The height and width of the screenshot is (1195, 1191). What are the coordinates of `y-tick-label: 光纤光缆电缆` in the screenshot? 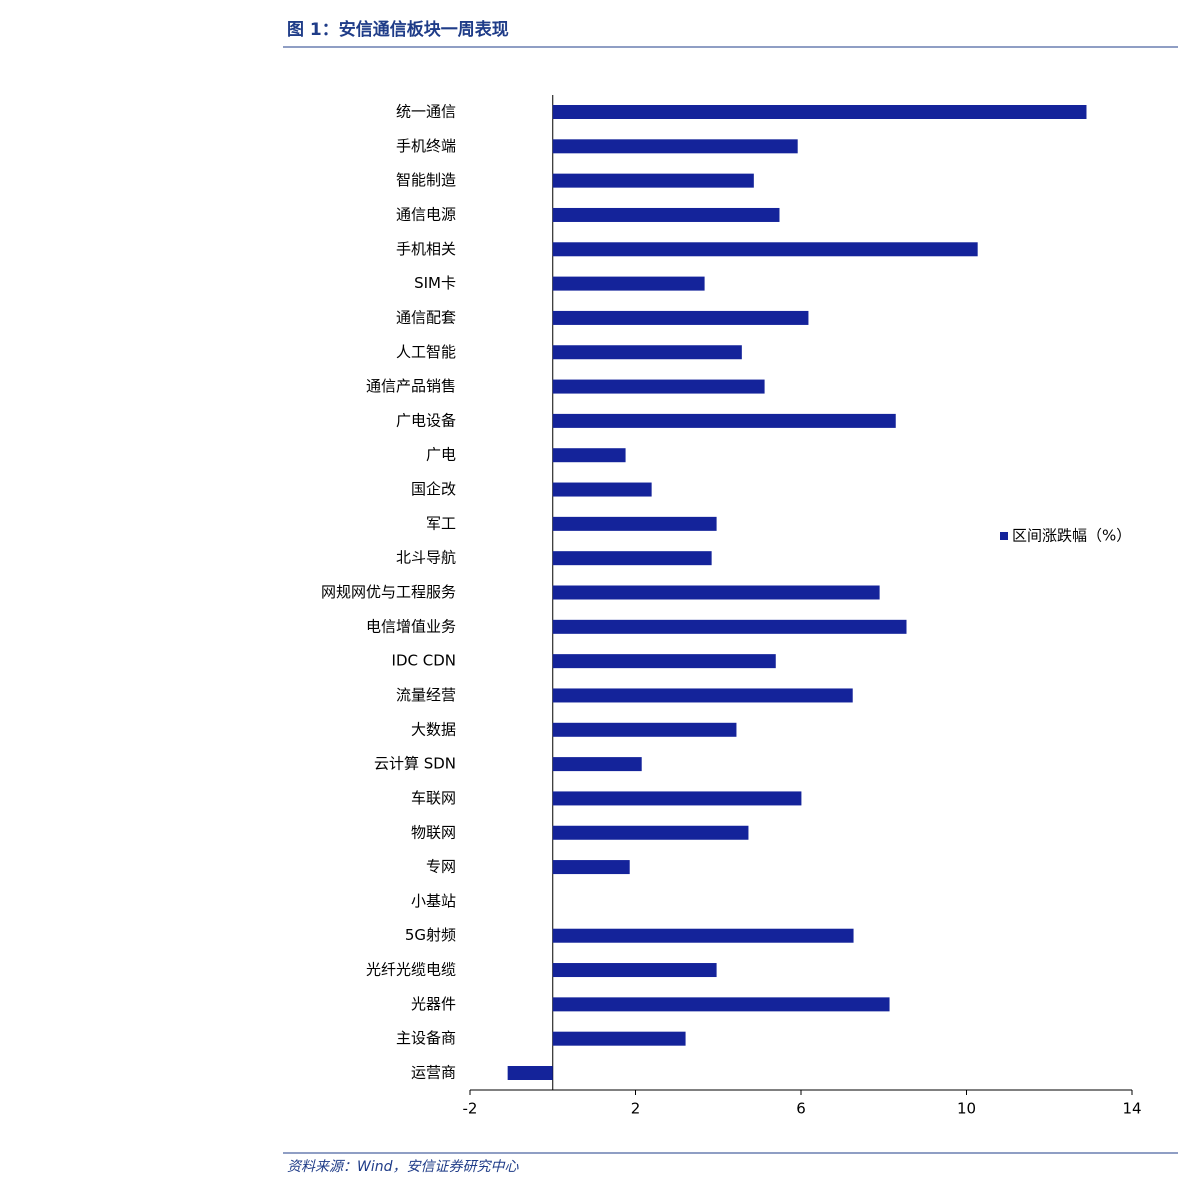 It's located at (411, 970).